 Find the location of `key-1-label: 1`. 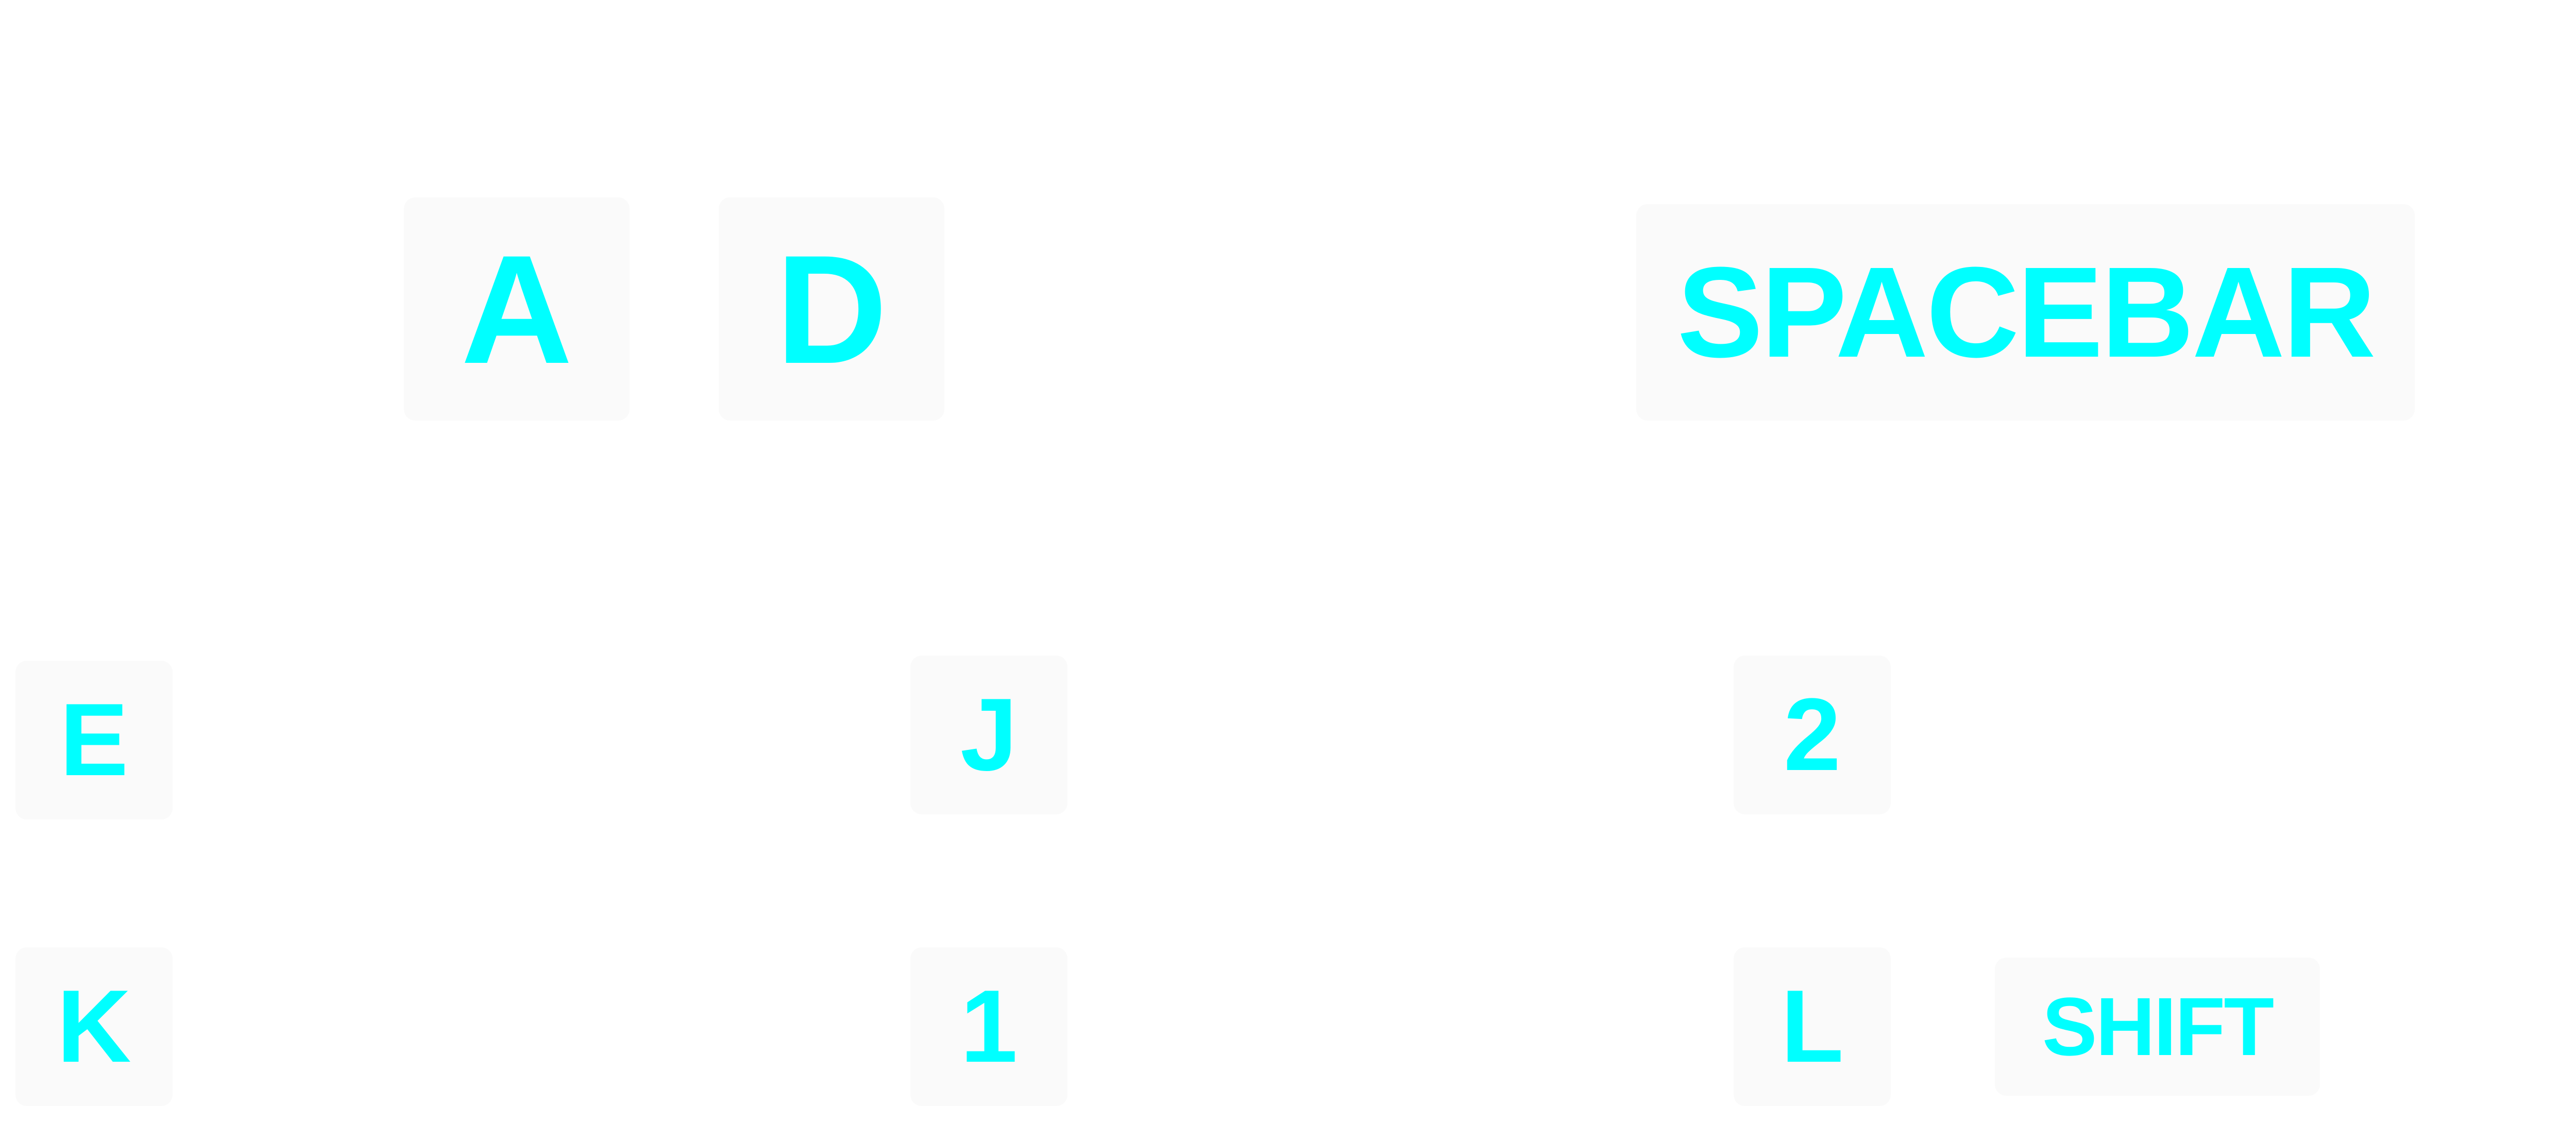

key-1-label: 1 is located at coordinates (989, 1026).